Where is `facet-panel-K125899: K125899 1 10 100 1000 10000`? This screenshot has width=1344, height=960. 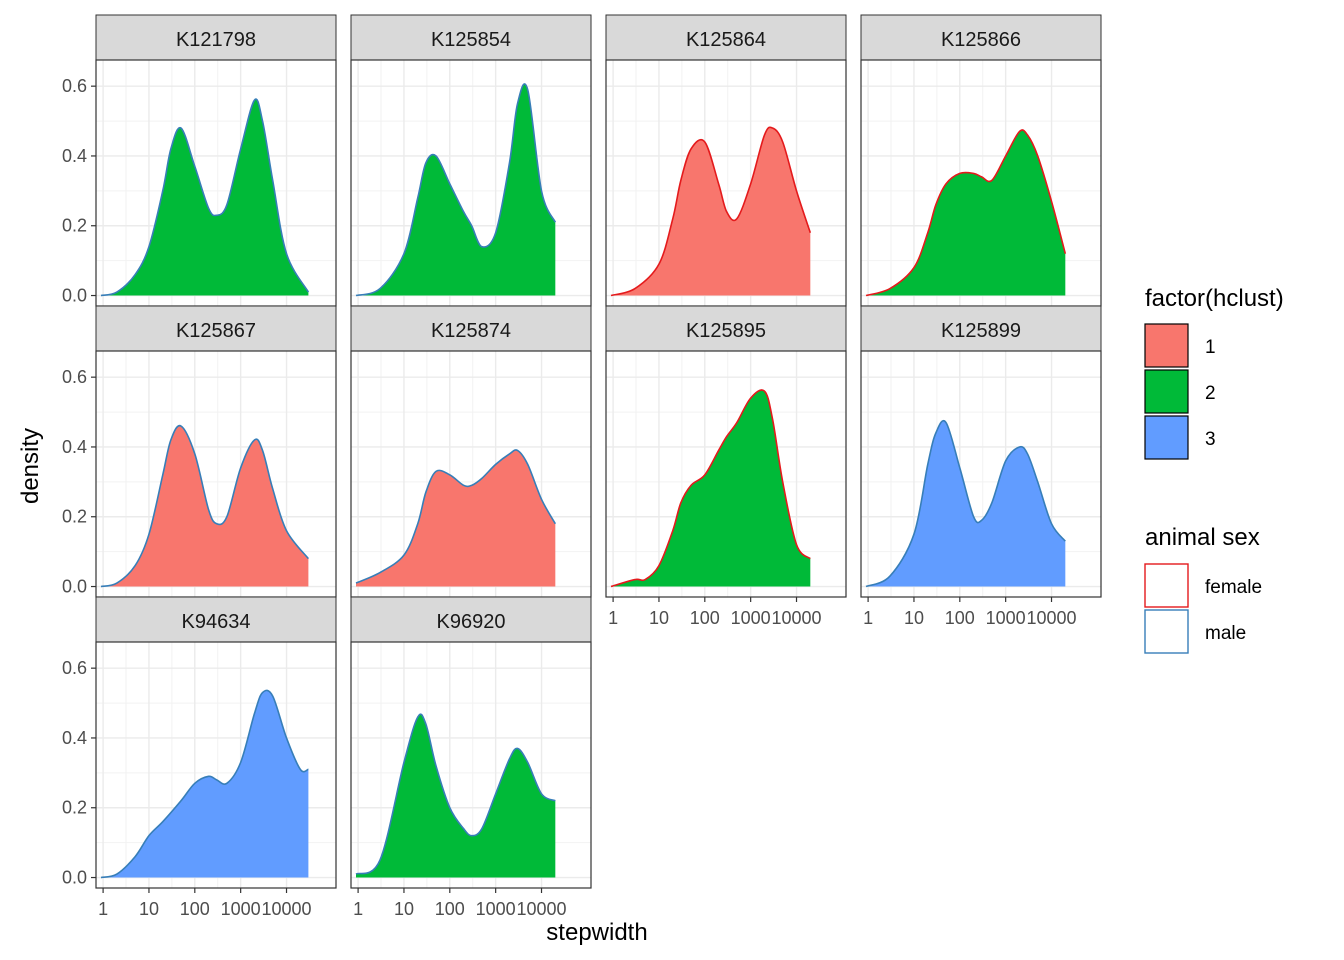 facet-panel-K125899: K125899 1 10 100 1000 10000 is located at coordinates (981, 466).